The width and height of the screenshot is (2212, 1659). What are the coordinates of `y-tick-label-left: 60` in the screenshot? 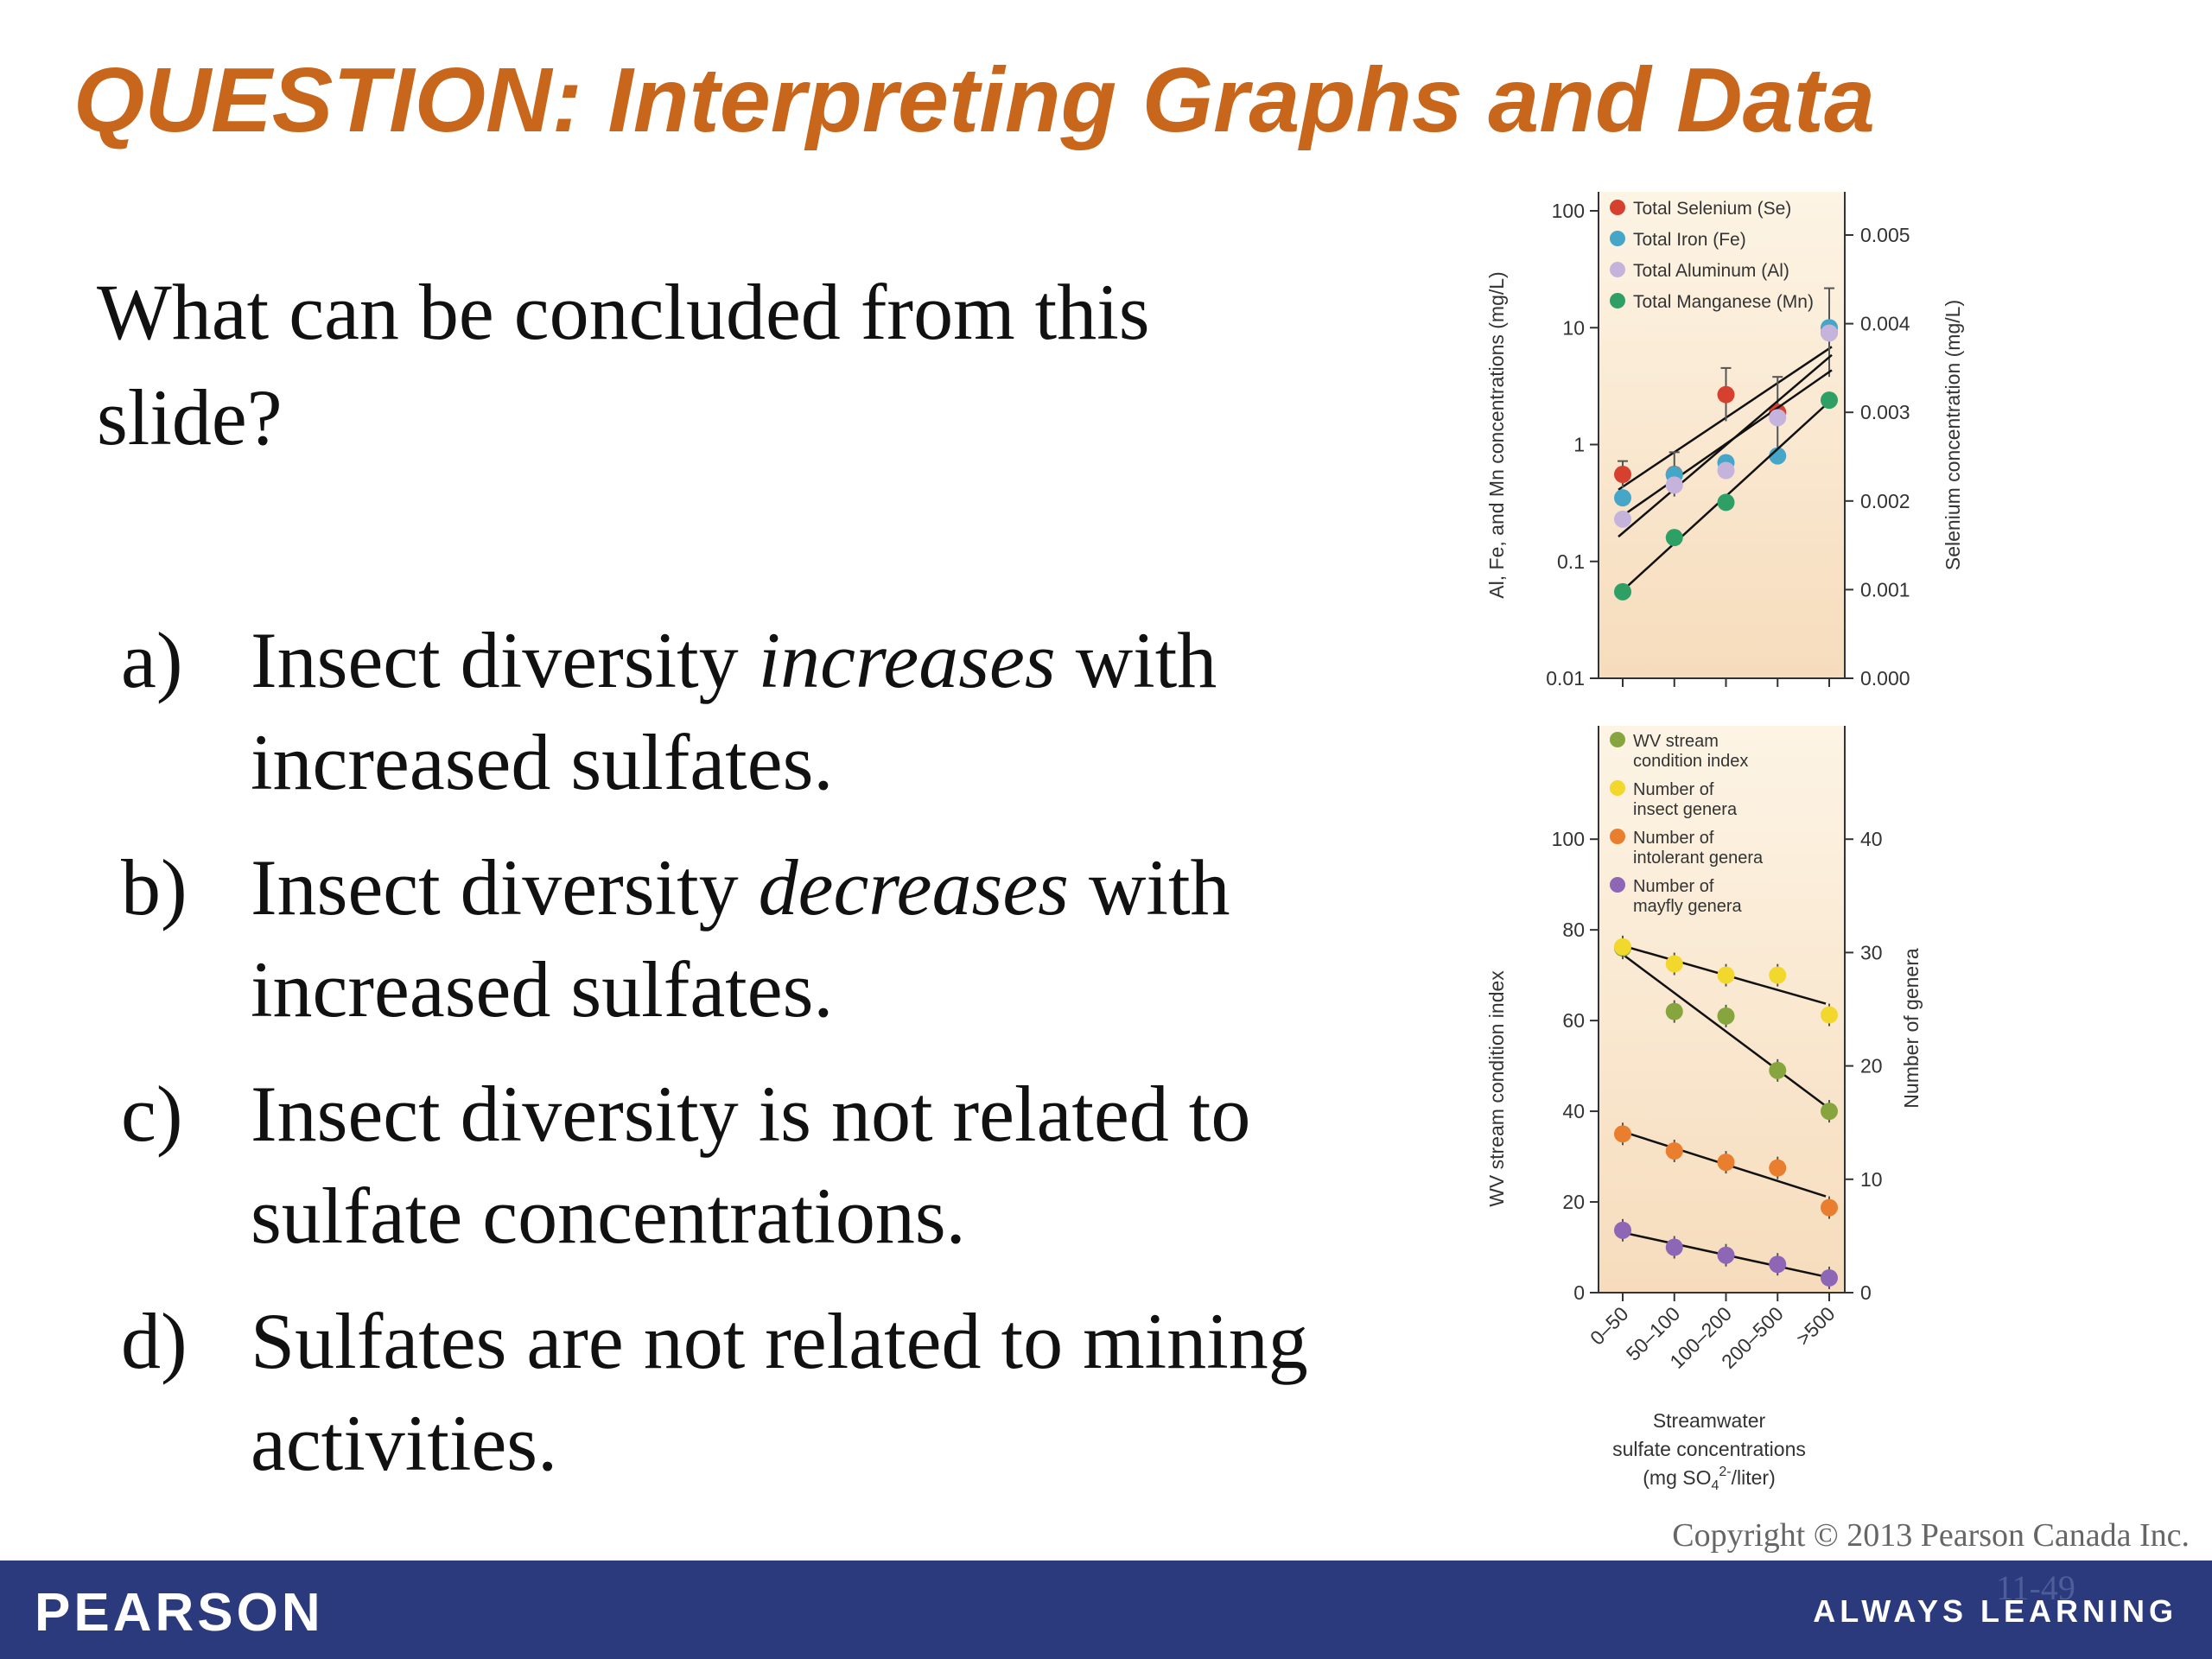 It's located at (1573, 1021).